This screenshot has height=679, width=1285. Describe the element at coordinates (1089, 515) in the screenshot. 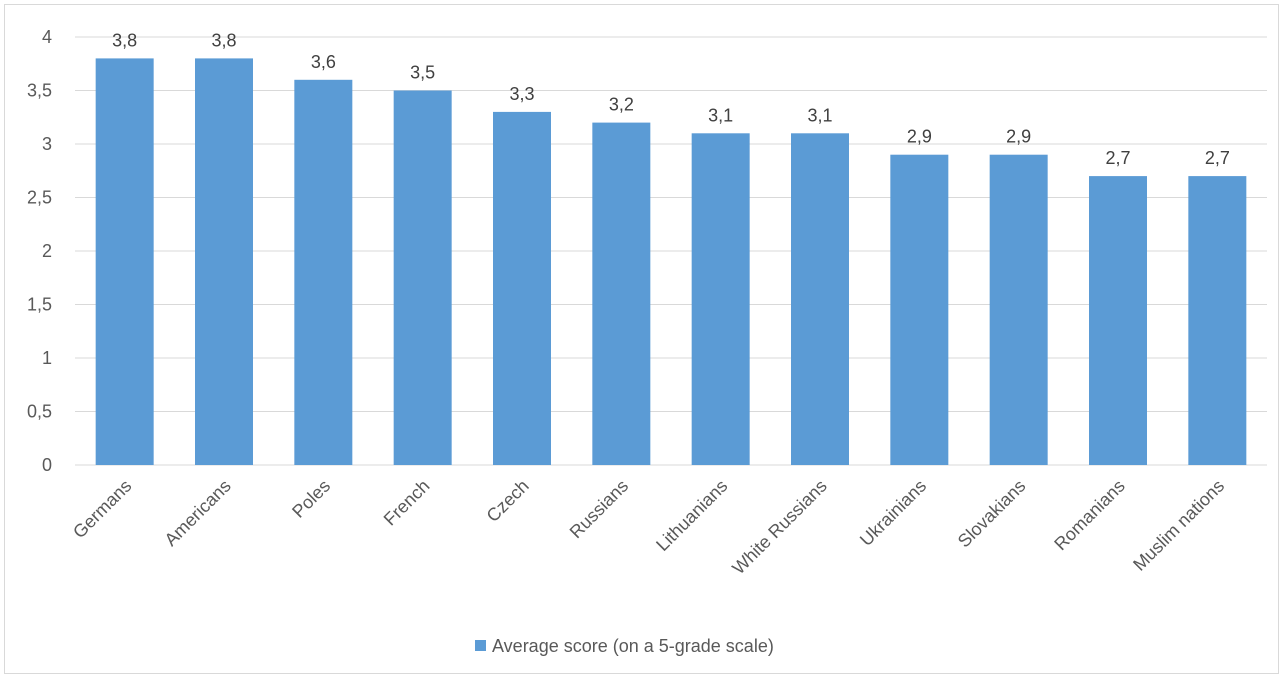

I see `x-category-label: Romanians` at that location.